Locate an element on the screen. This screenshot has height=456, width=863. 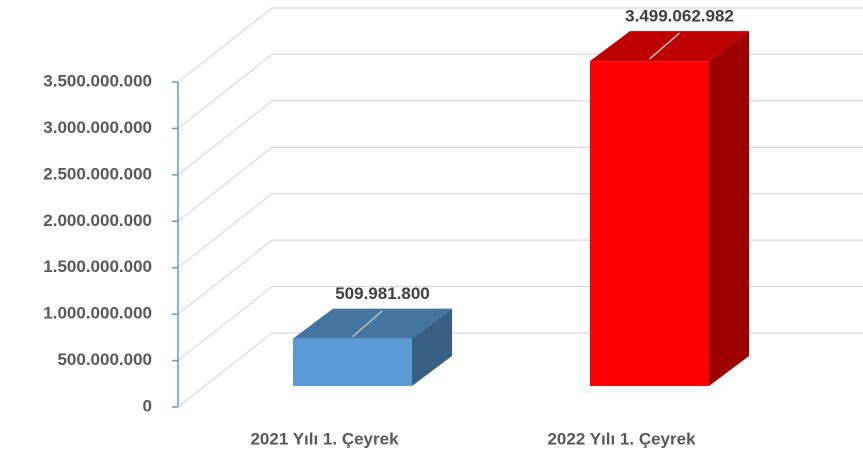
y-tick-label: 2.000.000.000 is located at coordinates (97, 220).